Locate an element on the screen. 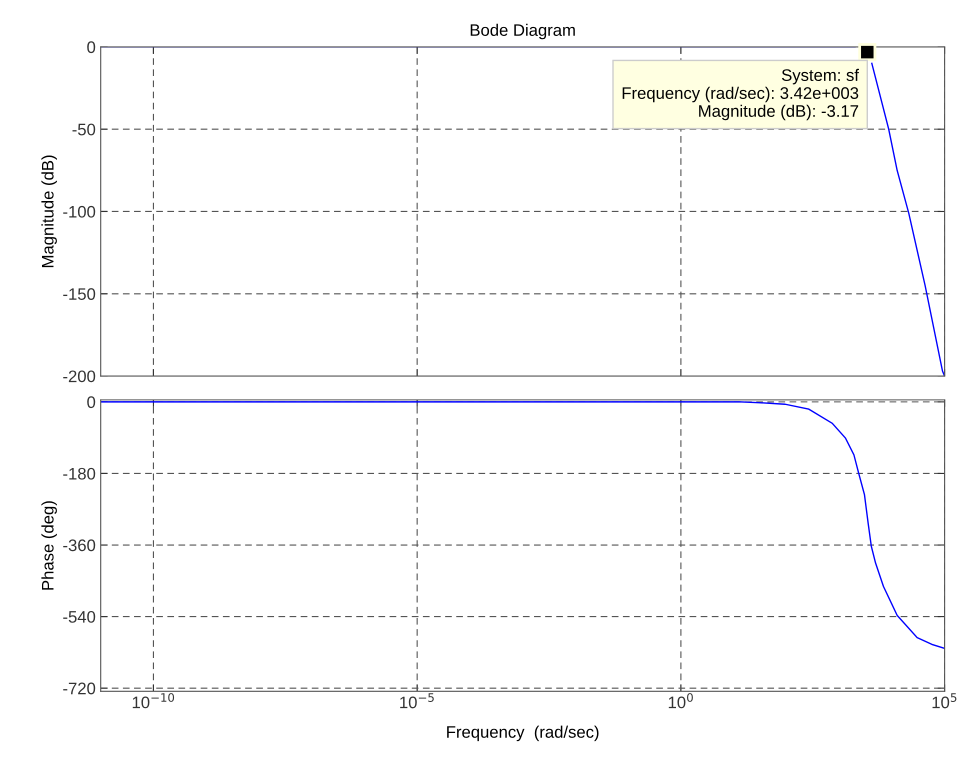 This screenshot has width=959, height=769. y-tick-label: -360 is located at coordinates (79, 545).